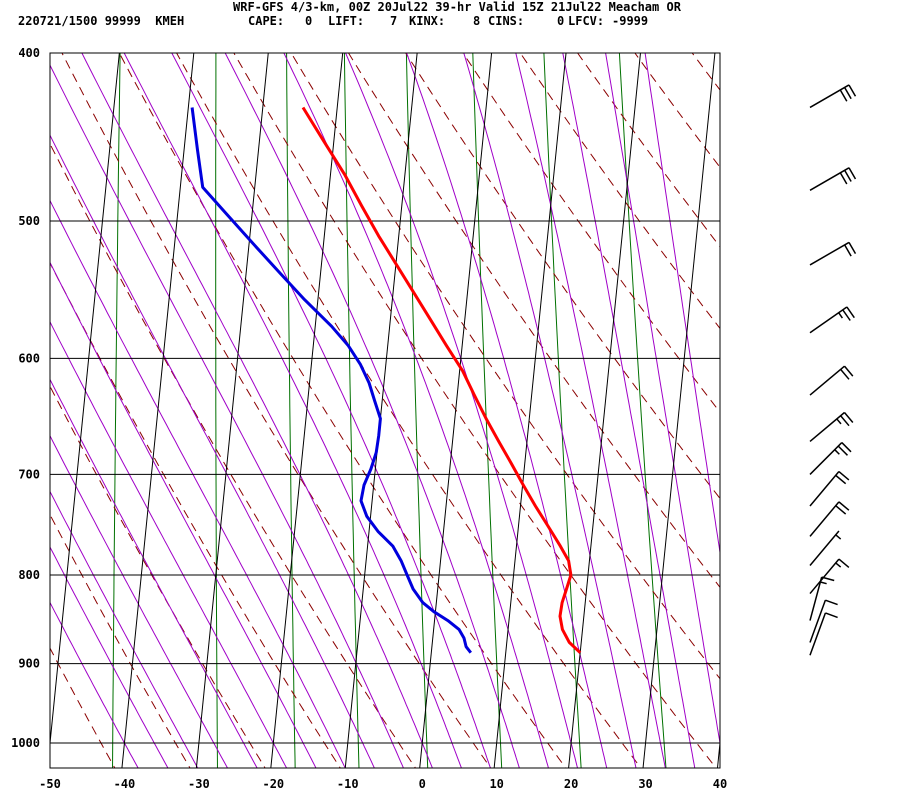  What do you see at coordinates (29, 664) in the screenshot?
I see `pressure-tick-label: 900` at bounding box center [29, 664].